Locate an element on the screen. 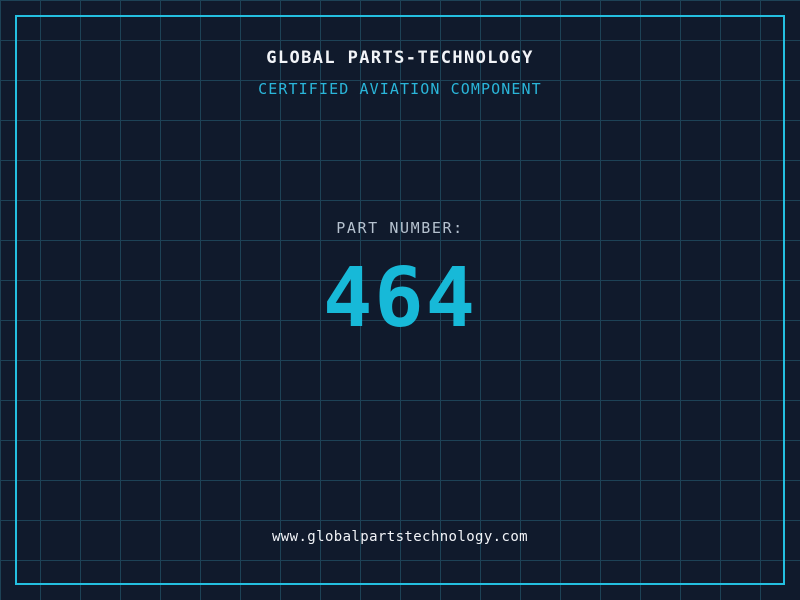  company-title: GLOBAL PARTS-TECHNOLOGY is located at coordinates (400, 58).